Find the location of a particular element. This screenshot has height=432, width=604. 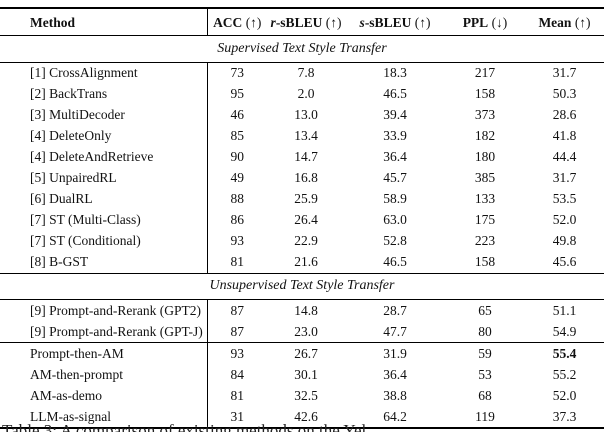

value-cell: 90 is located at coordinates (236, 157).